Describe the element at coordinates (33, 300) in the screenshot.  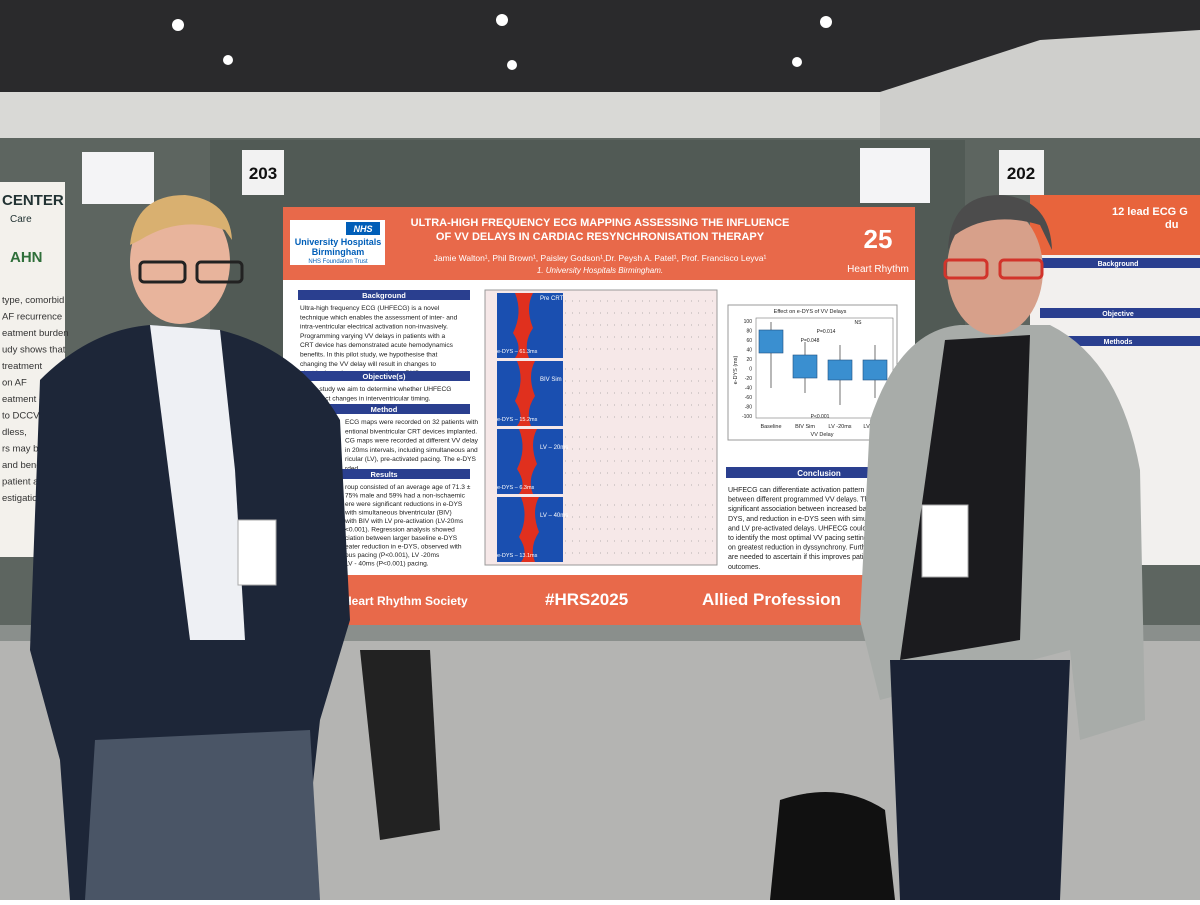
I see `left-line: type, comorbid` at that location.